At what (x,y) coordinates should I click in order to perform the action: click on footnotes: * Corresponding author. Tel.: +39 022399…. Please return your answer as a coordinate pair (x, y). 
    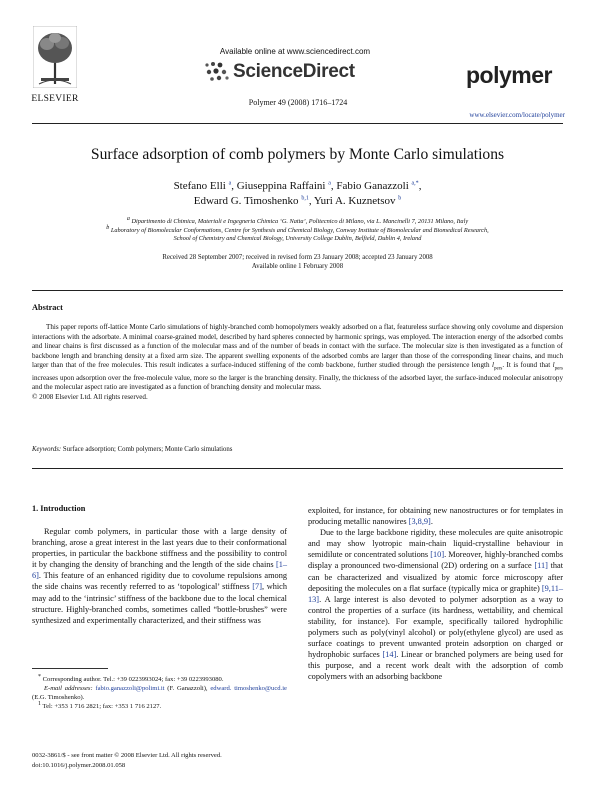
    Looking at the image, I should click on (159, 691).